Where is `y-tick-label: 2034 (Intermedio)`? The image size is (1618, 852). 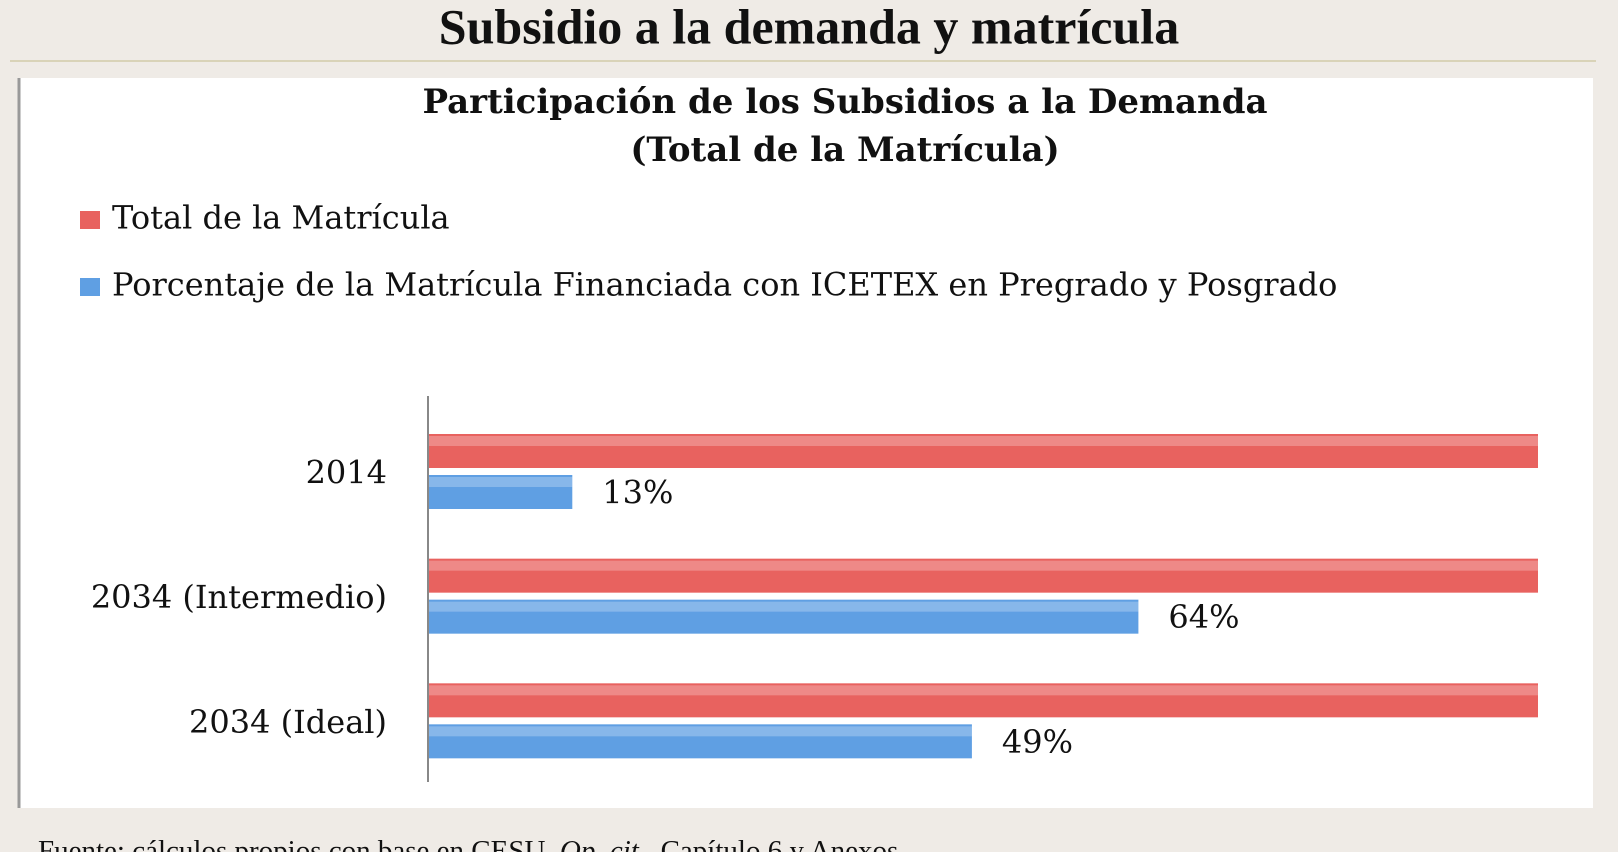
y-tick-label: 2034 (Intermedio) is located at coordinates (239, 597).